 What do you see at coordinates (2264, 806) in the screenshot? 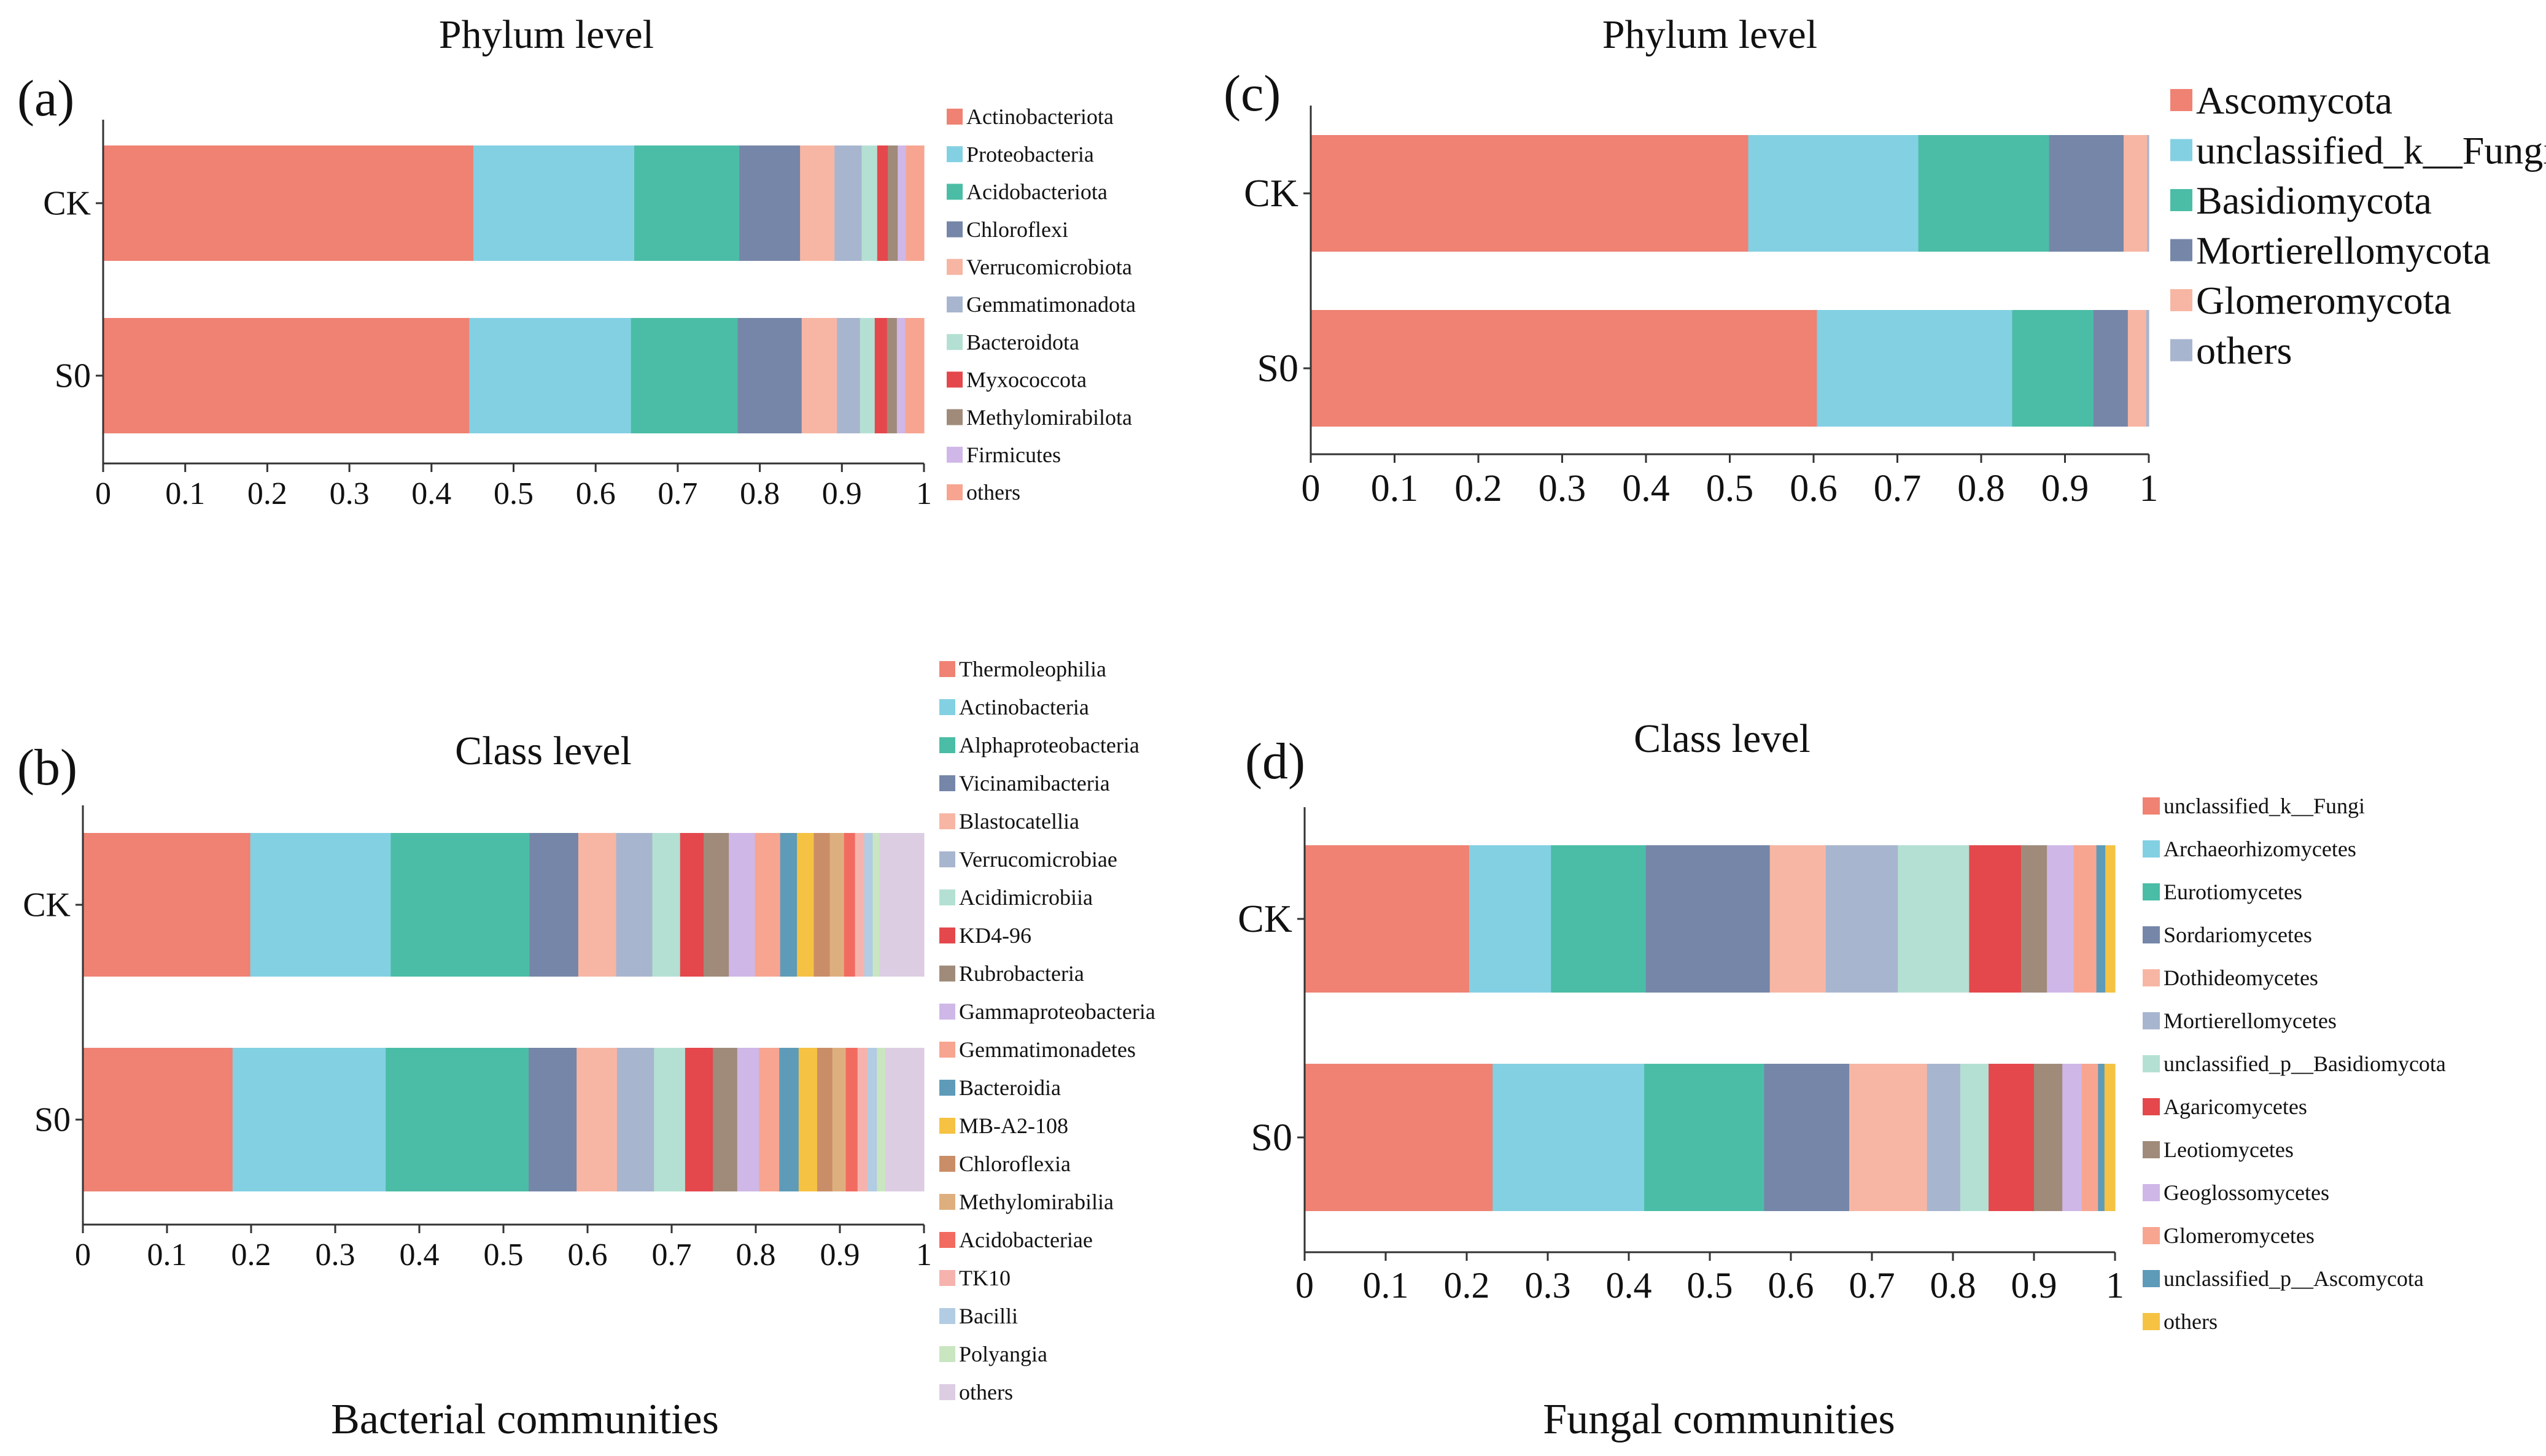
I see `legend-label: unclassified_k__Fungi` at bounding box center [2264, 806].